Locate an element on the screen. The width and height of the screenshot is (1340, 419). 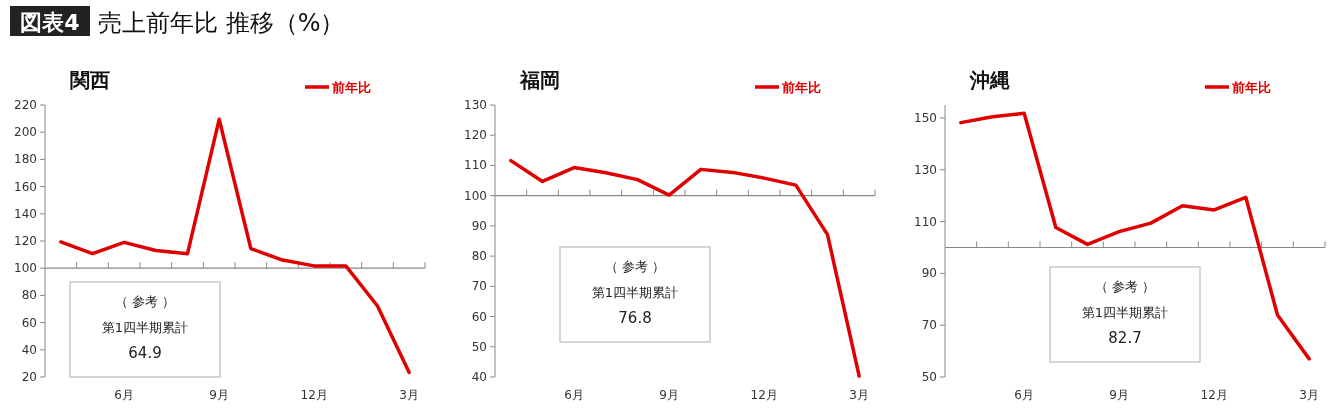
text: 売上前年比 推移（%） is located at coordinates (221, 23).